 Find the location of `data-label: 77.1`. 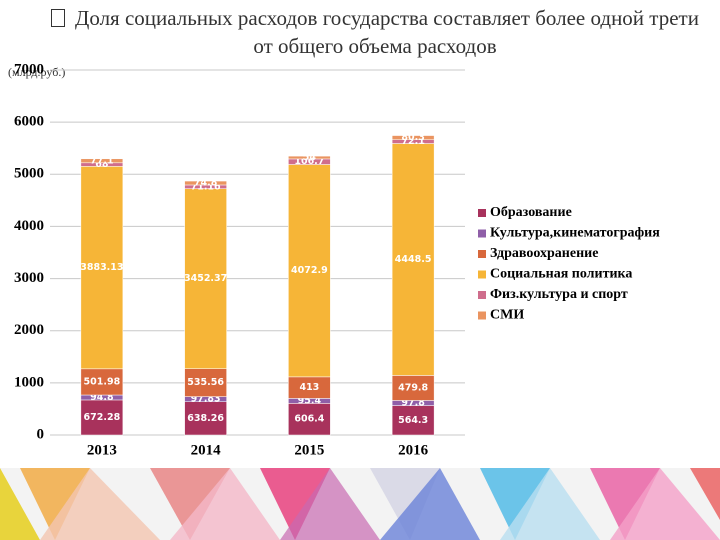

data-label: 77.1 is located at coordinates (101, 160).